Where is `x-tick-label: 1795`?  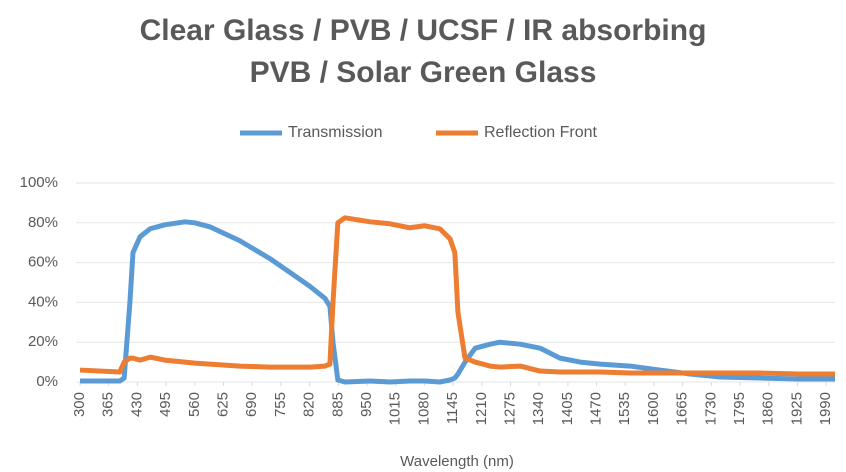 x-tick-label: 1795 is located at coordinates (739, 408).